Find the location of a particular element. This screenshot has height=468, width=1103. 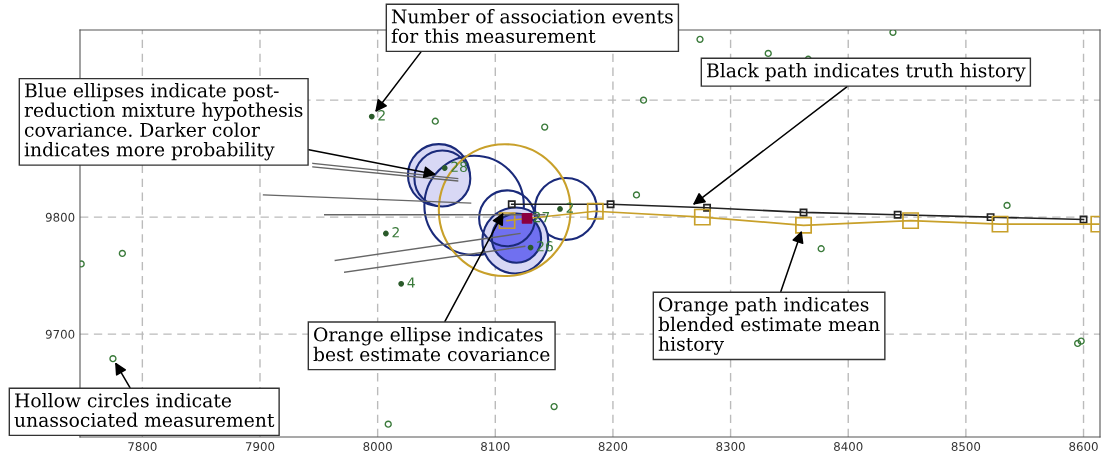

annotation: Number of association events for this measurement is located at coordinates (532, 26).